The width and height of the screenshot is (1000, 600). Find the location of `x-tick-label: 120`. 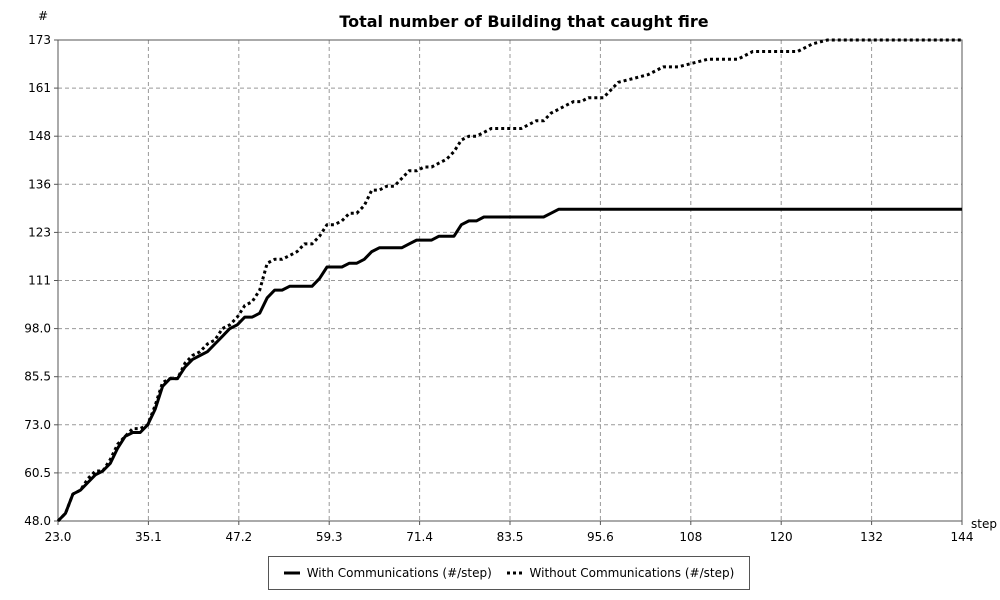

x-tick-label: 120 is located at coordinates (781, 537).